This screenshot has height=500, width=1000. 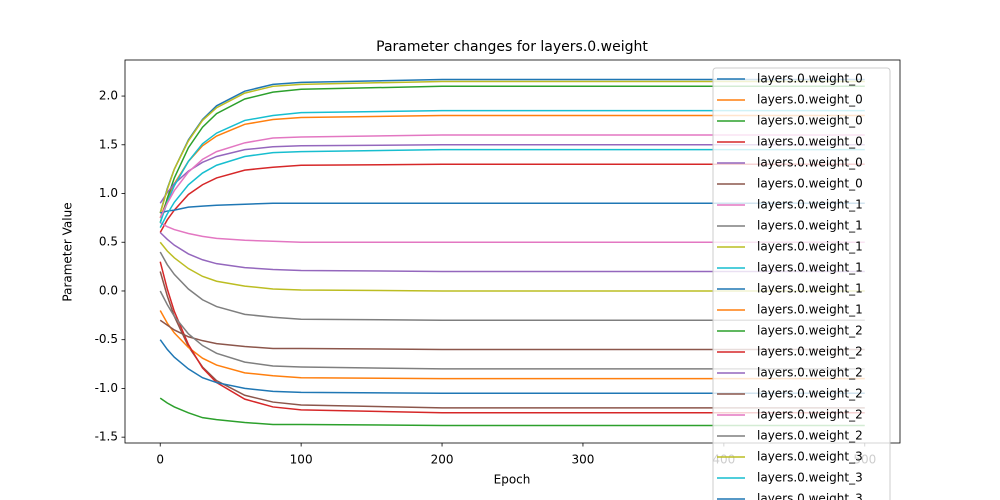 I want to click on x-axis-label: Epoch, so click(x=512, y=480).